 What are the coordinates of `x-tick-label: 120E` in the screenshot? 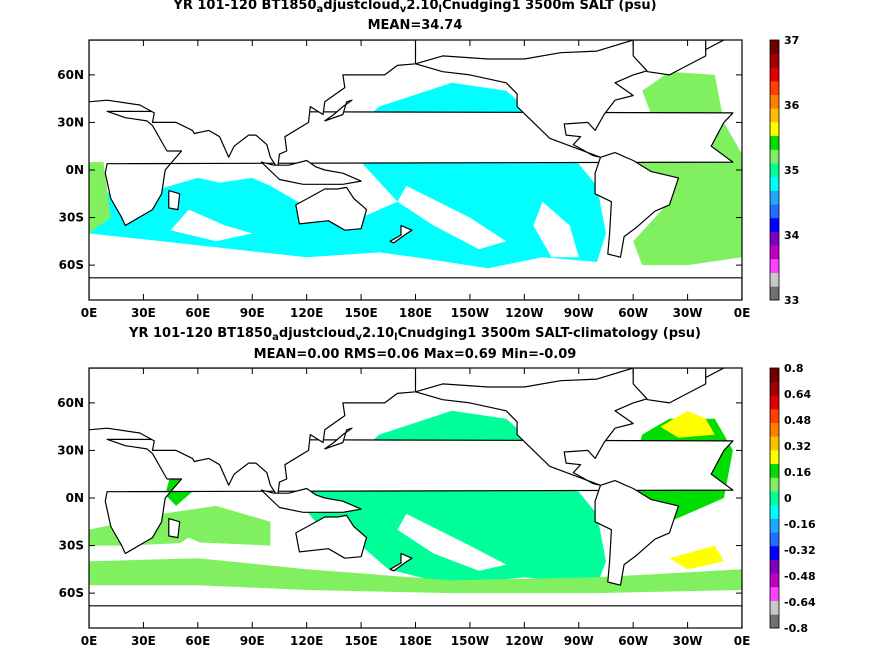 It's located at (306, 313).